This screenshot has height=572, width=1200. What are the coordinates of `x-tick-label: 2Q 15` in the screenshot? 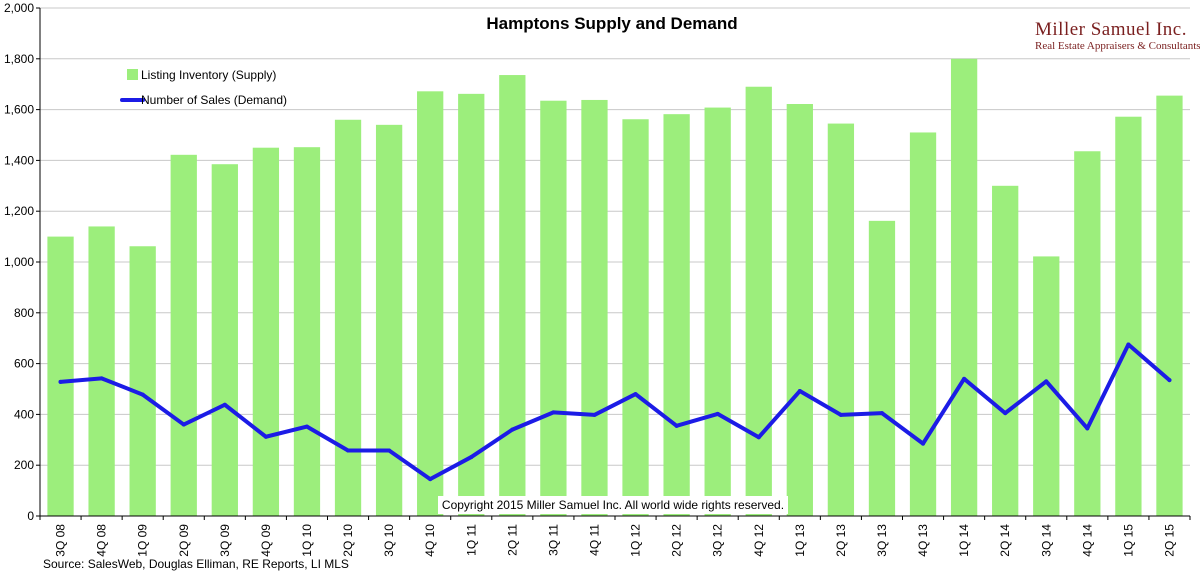 It's located at (1169, 540).